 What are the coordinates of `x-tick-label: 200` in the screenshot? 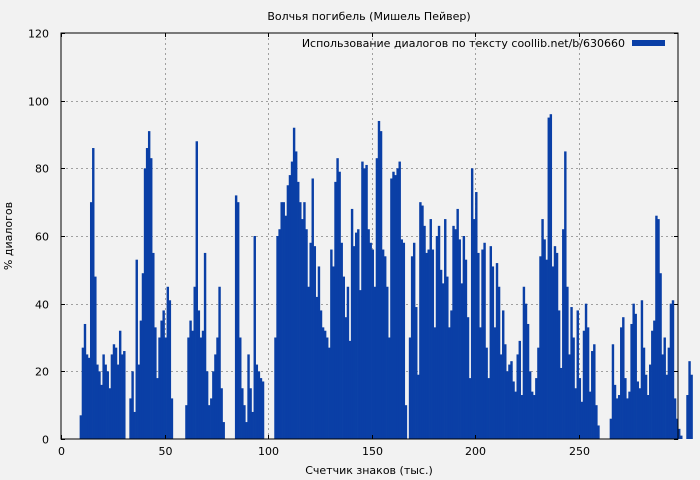 It's located at (475, 451).